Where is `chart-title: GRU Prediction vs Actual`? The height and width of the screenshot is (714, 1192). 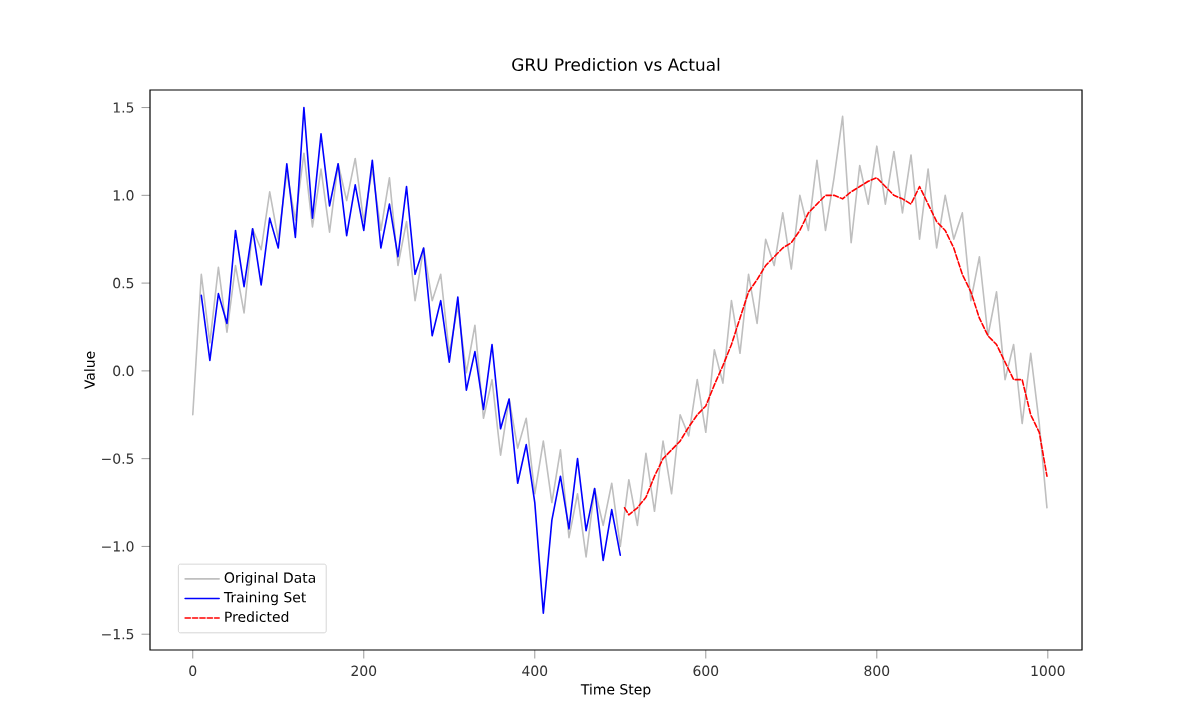
chart-title: GRU Prediction vs Actual is located at coordinates (616, 64).